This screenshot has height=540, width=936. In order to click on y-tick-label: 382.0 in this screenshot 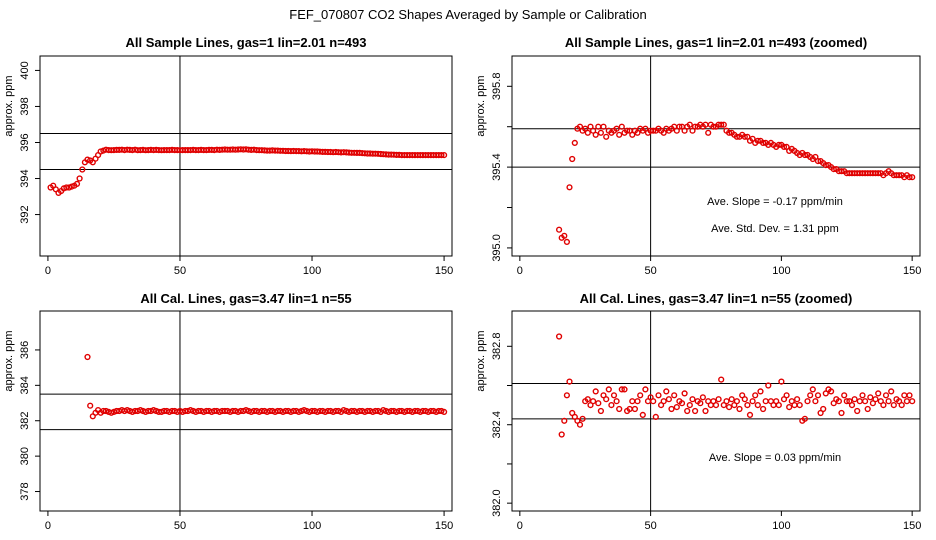, I will do `click(497, 503)`.